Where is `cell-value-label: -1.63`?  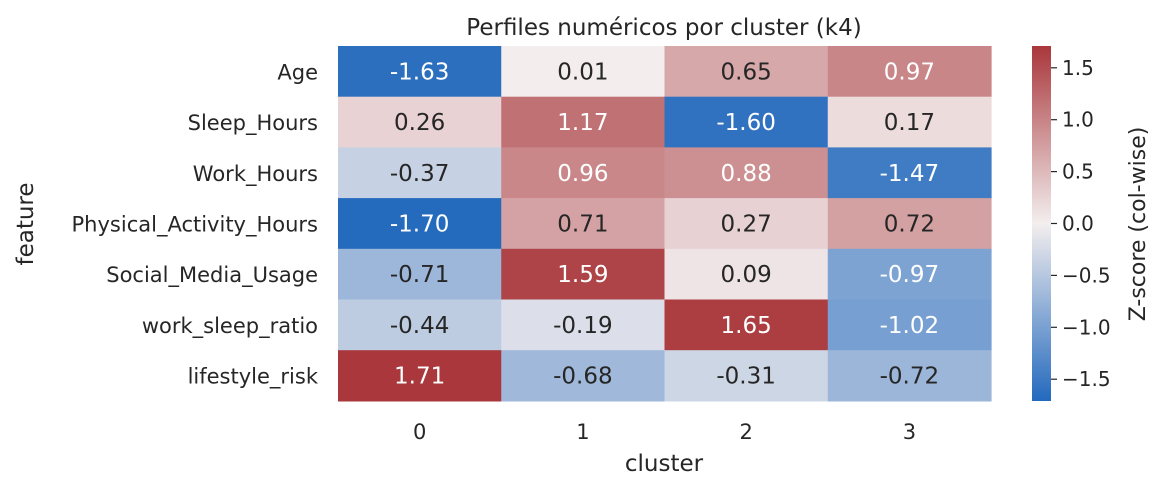 cell-value-label: -1.63 is located at coordinates (420, 72).